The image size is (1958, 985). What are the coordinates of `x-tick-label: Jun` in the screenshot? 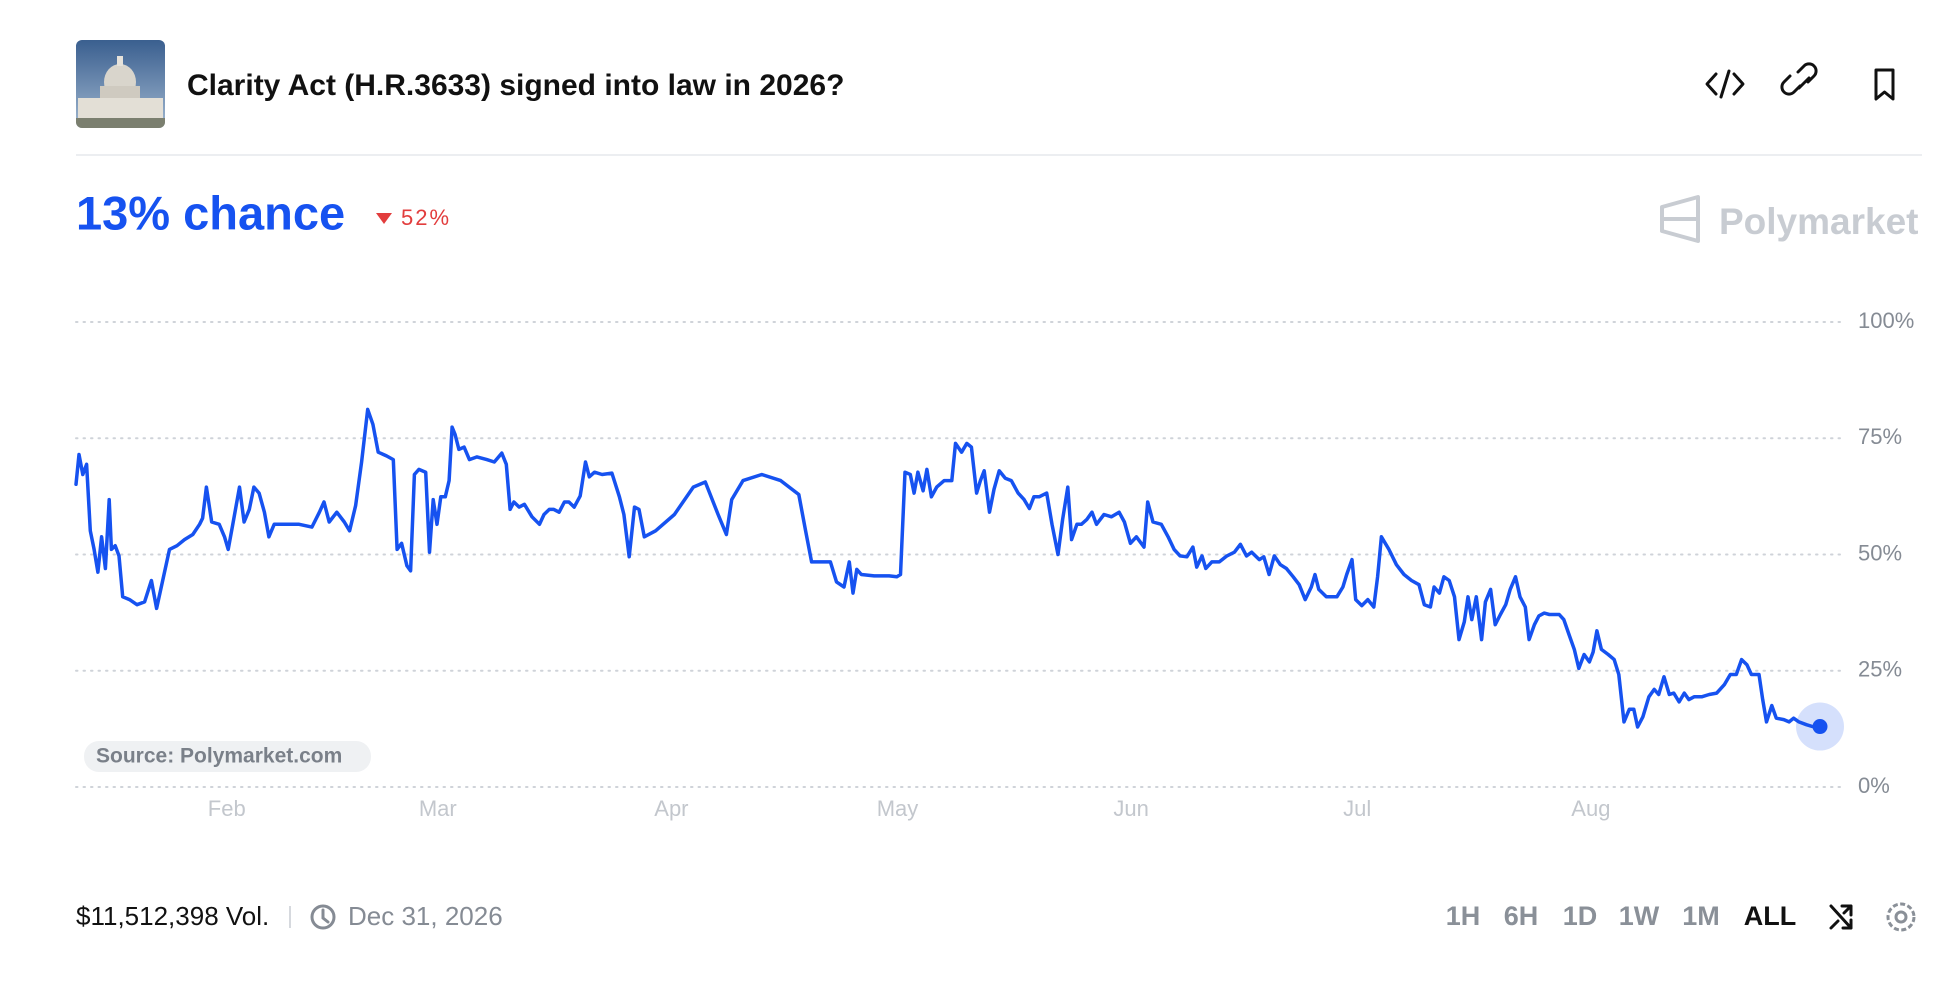 It's located at (1130, 808).